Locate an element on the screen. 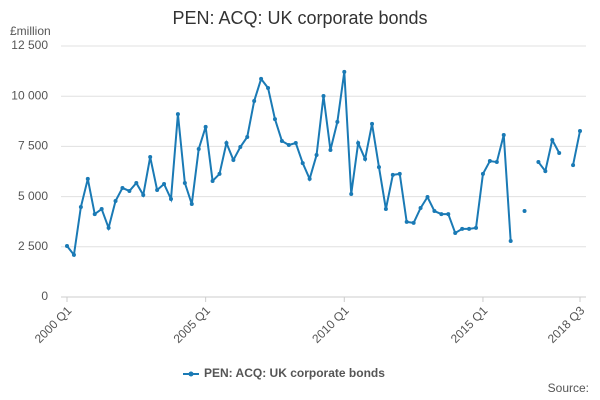  y-tick-label: 10 000 is located at coordinates (29, 95).